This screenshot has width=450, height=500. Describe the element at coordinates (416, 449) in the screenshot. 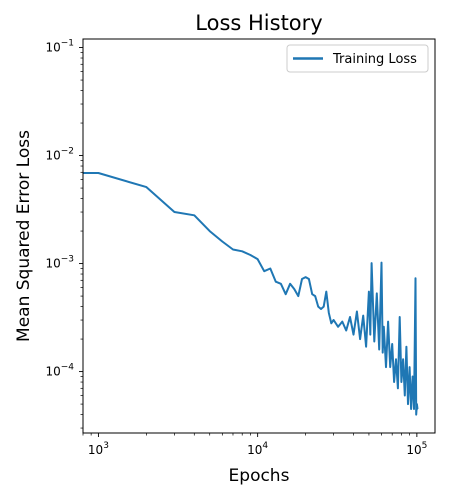

I see `x-tick-label: 10⁵` at that location.